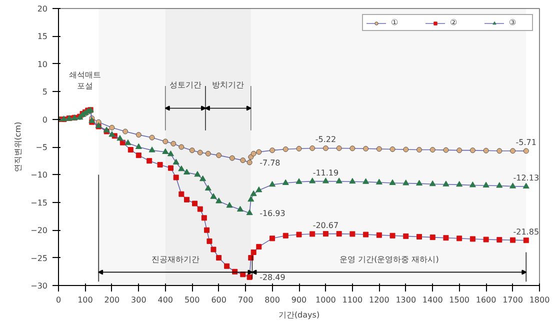 This screenshot has height=322, width=559. Describe the element at coordinates (39, 203) in the screenshot. I see `y-tick-label: −15` at that location.